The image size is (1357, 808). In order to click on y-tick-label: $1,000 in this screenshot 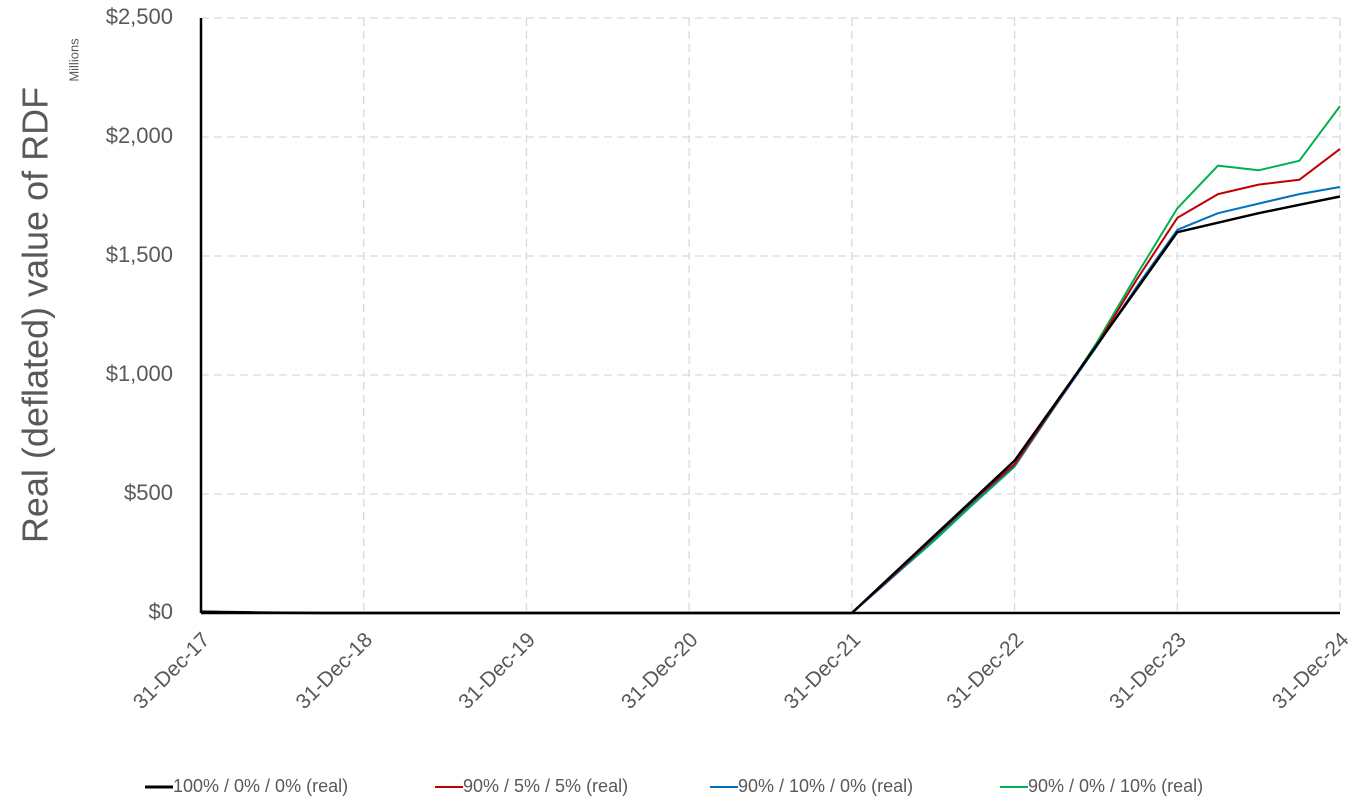, I will do `click(139, 373)`.